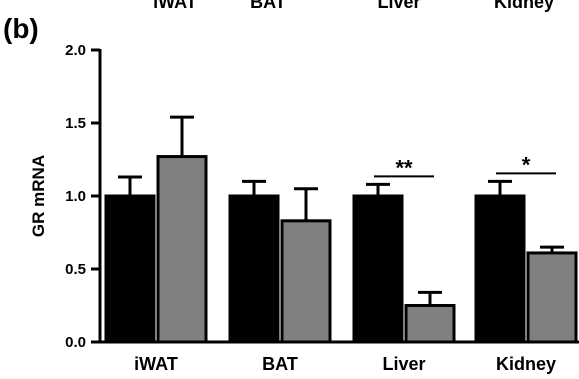  I want to click on y-tick-label: 0.0, so click(75, 342).